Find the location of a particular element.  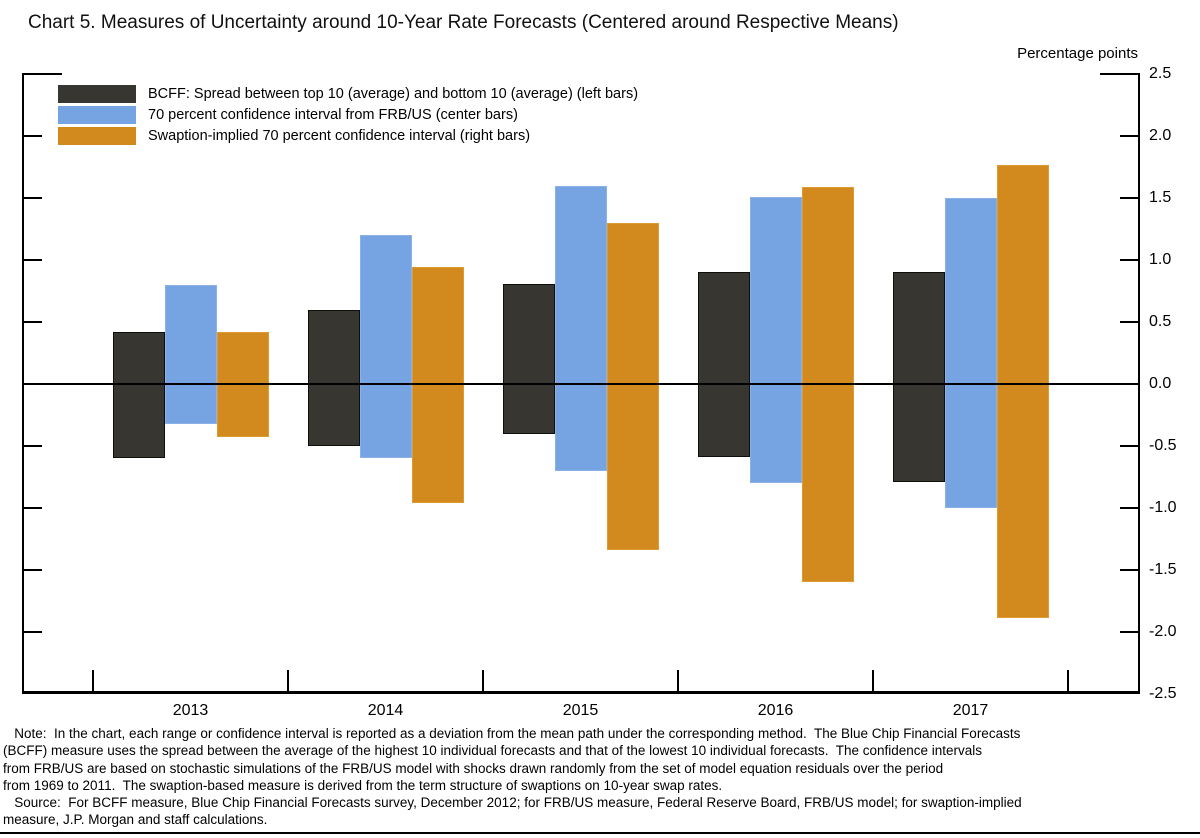

bar-swaption-2017 is located at coordinates (1022, 391).